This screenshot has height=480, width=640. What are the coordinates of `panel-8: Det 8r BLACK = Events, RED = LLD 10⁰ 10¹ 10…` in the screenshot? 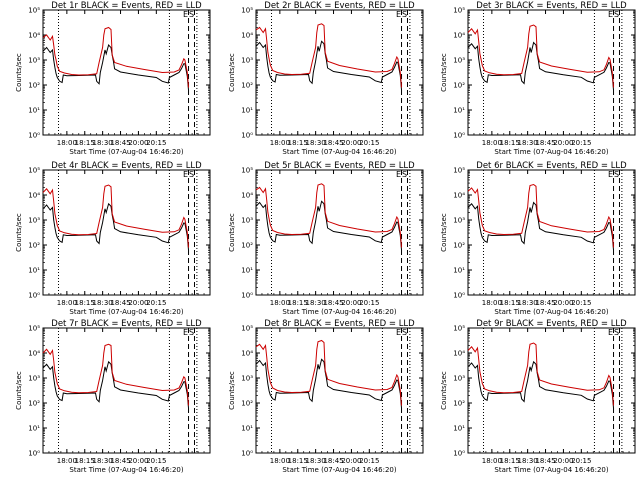 It's located at (326, 396).